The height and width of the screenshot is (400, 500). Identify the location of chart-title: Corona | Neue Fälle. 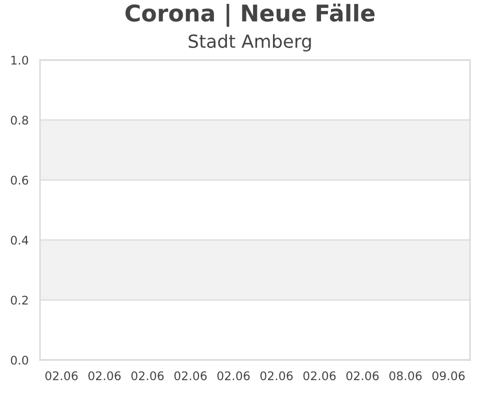
(250, 15).